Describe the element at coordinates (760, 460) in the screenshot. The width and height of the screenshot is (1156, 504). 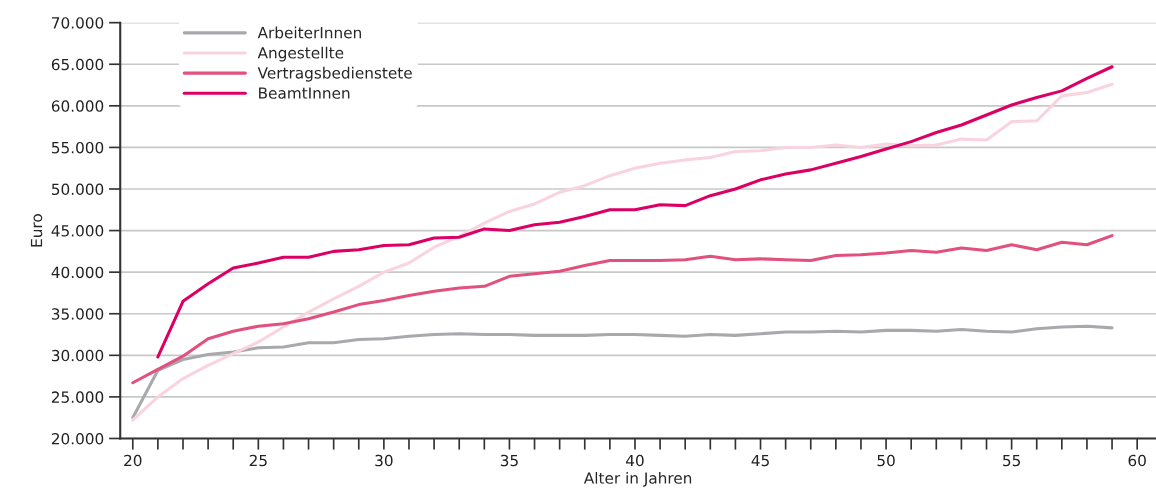
I see `x-tick-label: 45` at that location.